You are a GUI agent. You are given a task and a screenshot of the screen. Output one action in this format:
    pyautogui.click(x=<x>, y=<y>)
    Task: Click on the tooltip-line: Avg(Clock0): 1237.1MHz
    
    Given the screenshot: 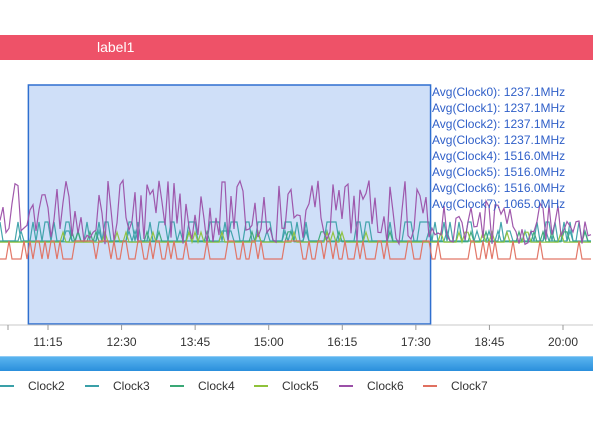 What is the action you would take?
    pyautogui.click(x=498, y=92)
    